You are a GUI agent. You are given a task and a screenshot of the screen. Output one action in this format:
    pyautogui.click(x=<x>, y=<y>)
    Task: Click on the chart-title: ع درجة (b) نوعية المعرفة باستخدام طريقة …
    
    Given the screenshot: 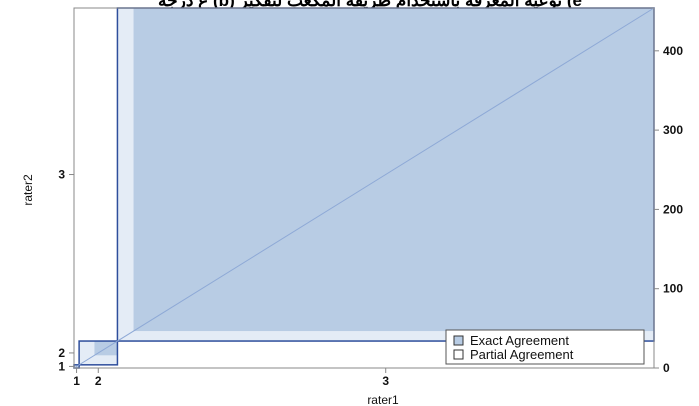 What is the action you would take?
    pyautogui.click(x=370, y=5)
    